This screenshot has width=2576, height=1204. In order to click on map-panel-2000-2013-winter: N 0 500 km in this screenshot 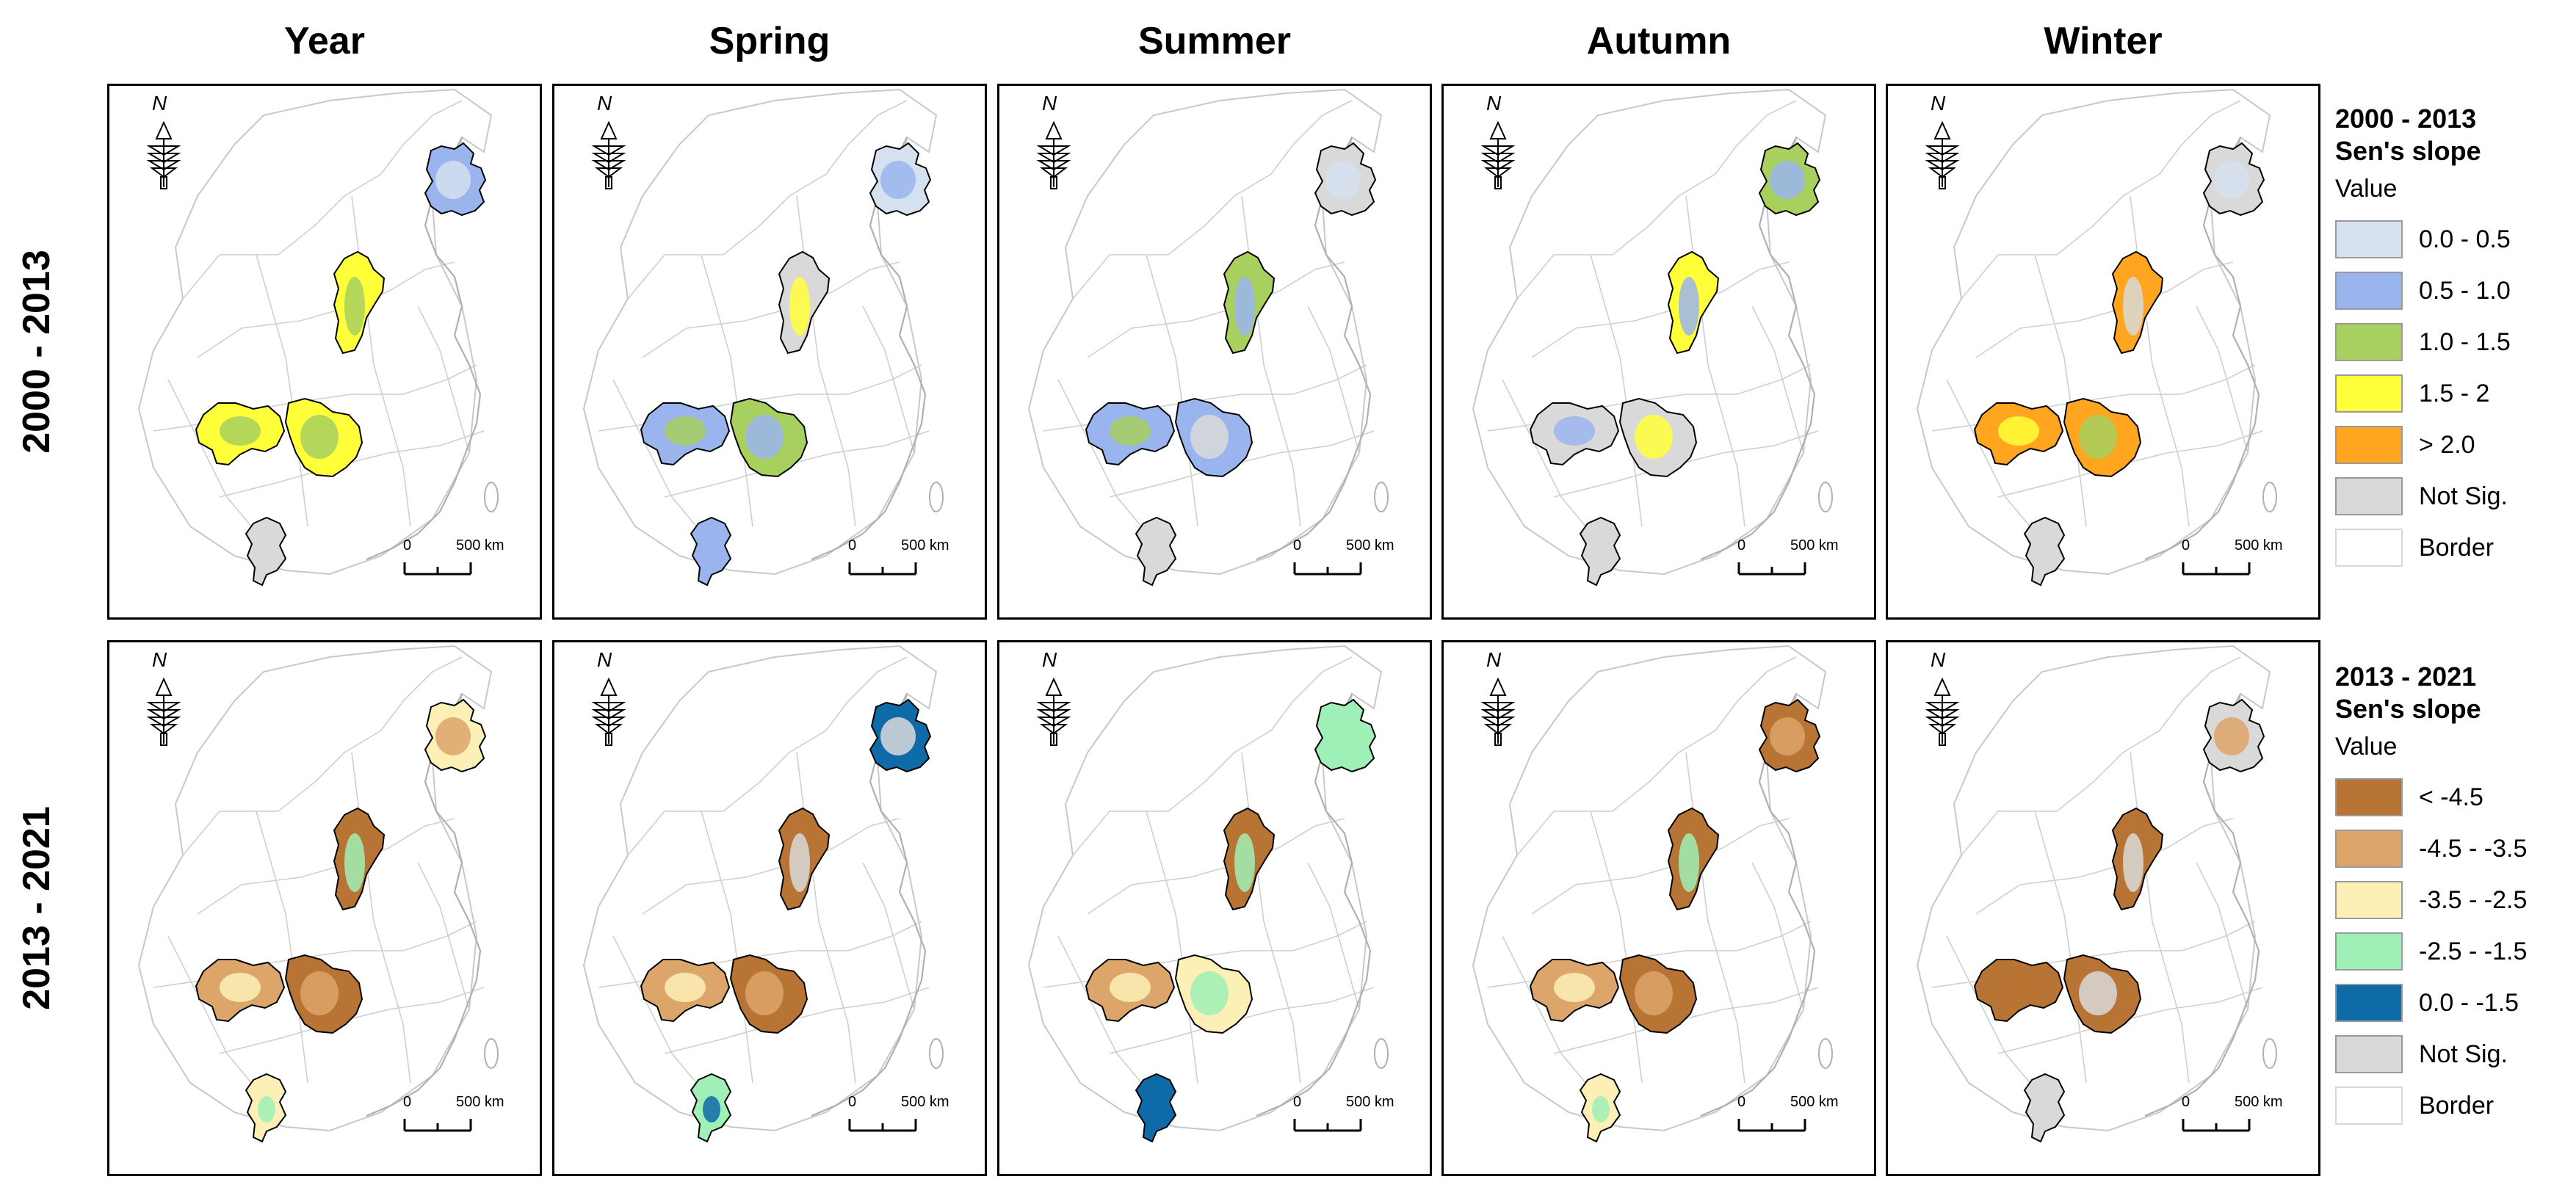, I will do `click(2103, 352)`.